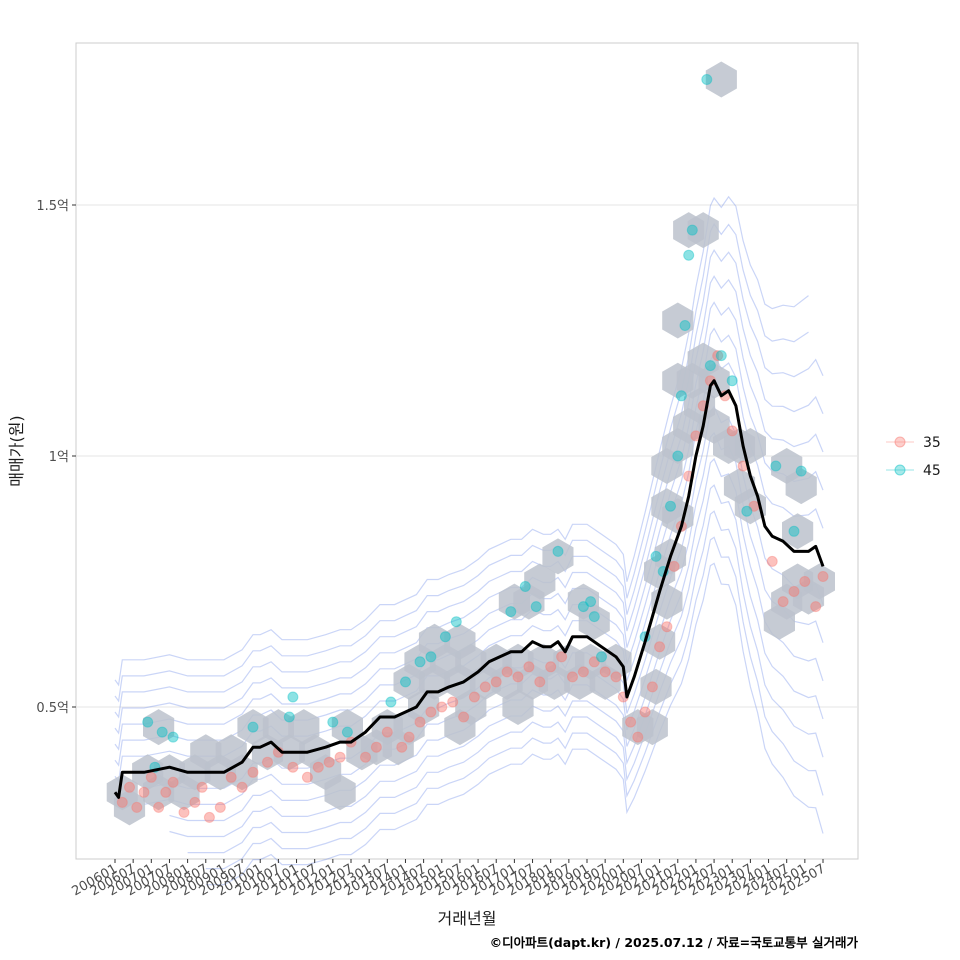 The width and height of the screenshot is (960, 960). Describe the element at coordinates (52, 206) in the screenshot. I see `y-tick-label: 1.5억` at that location.